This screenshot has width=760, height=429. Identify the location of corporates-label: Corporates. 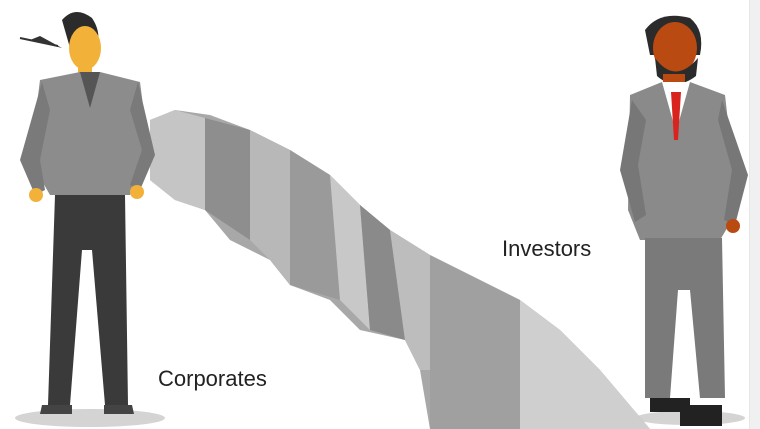
(212, 378).